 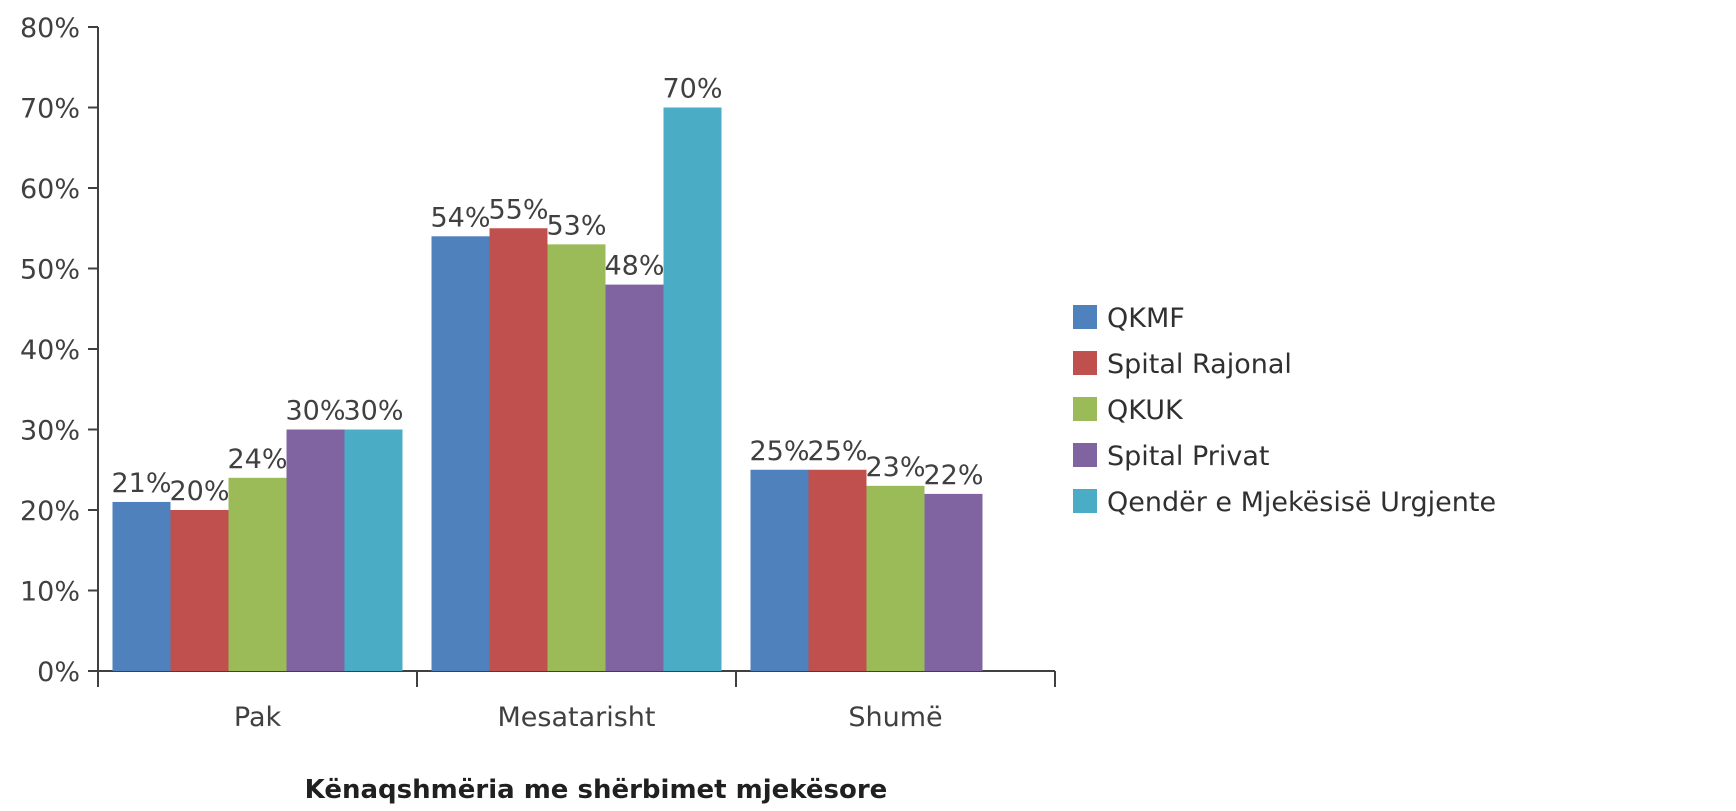 What do you see at coordinates (1199, 364) in the screenshot?
I see `legend-label: Spital Rajonal` at bounding box center [1199, 364].